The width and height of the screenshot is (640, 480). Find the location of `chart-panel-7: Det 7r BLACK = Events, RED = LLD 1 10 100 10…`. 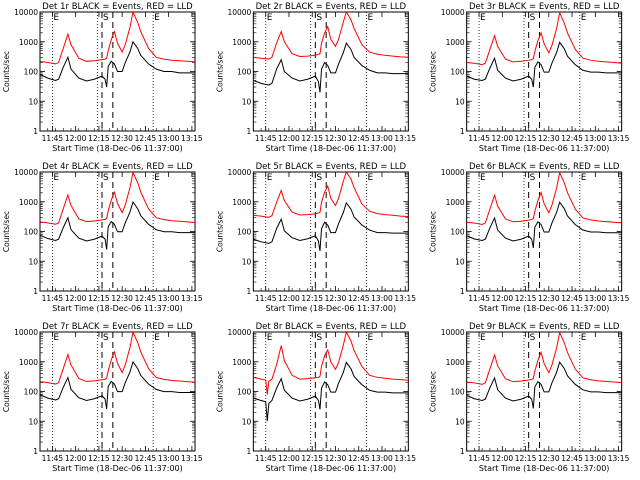

chart-panel-7: Det 7r BLACK = Events, RED = LLD 1 10 100 10… is located at coordinates (102, 397).